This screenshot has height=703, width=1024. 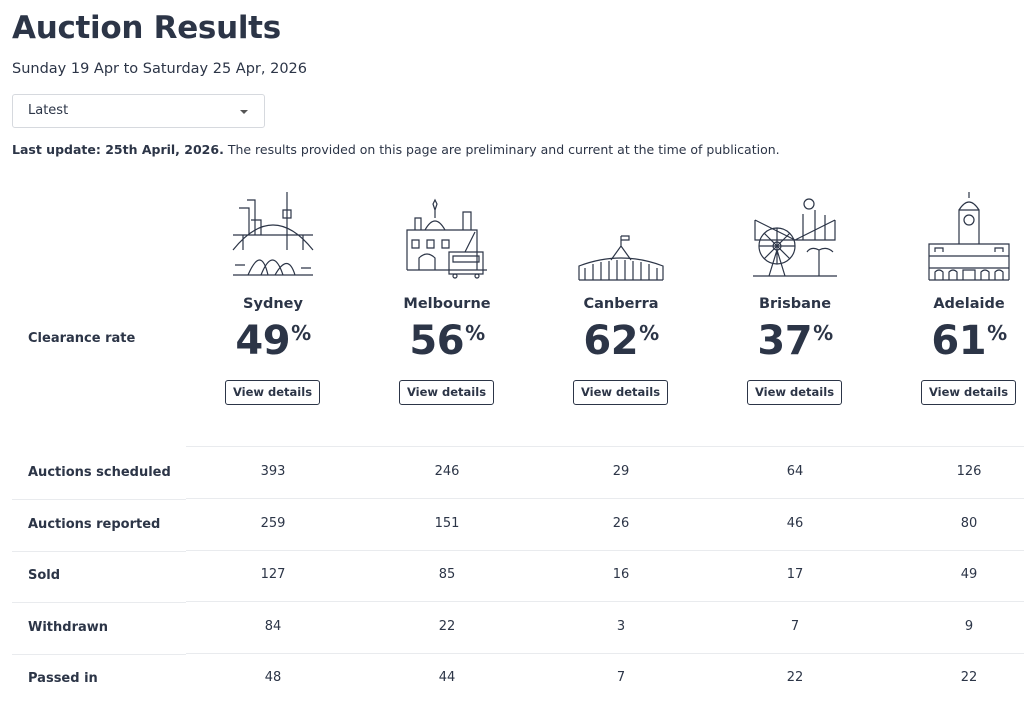 I want to click on city-name: Adelaide, so click(x=969, y=304).